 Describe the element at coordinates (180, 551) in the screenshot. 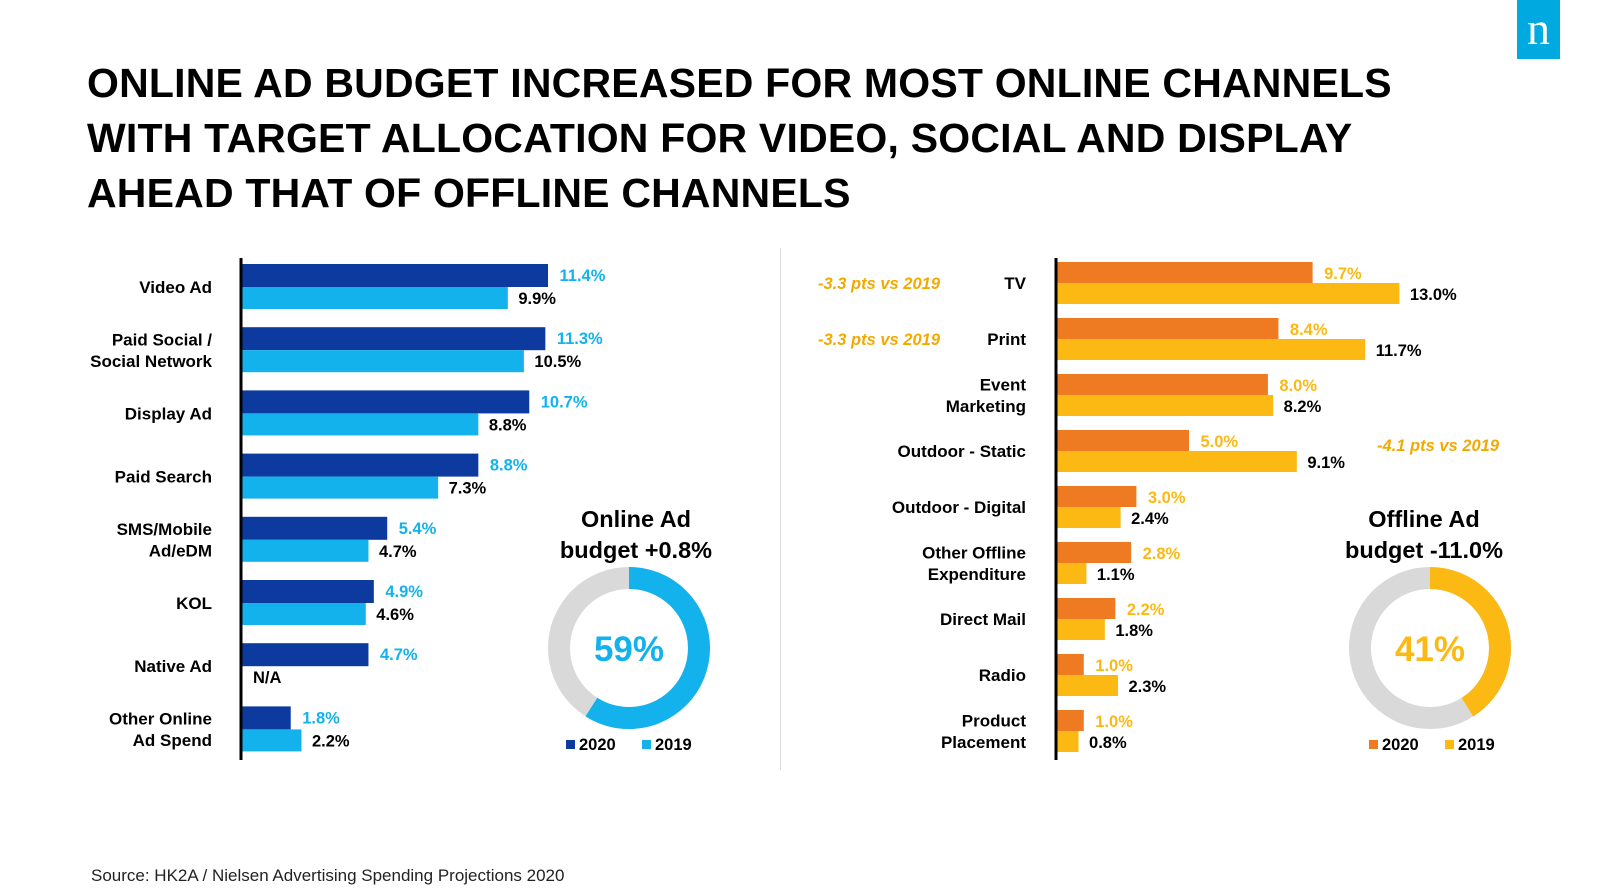

I see `online-category-label-line: Ad/eDM` at that location.